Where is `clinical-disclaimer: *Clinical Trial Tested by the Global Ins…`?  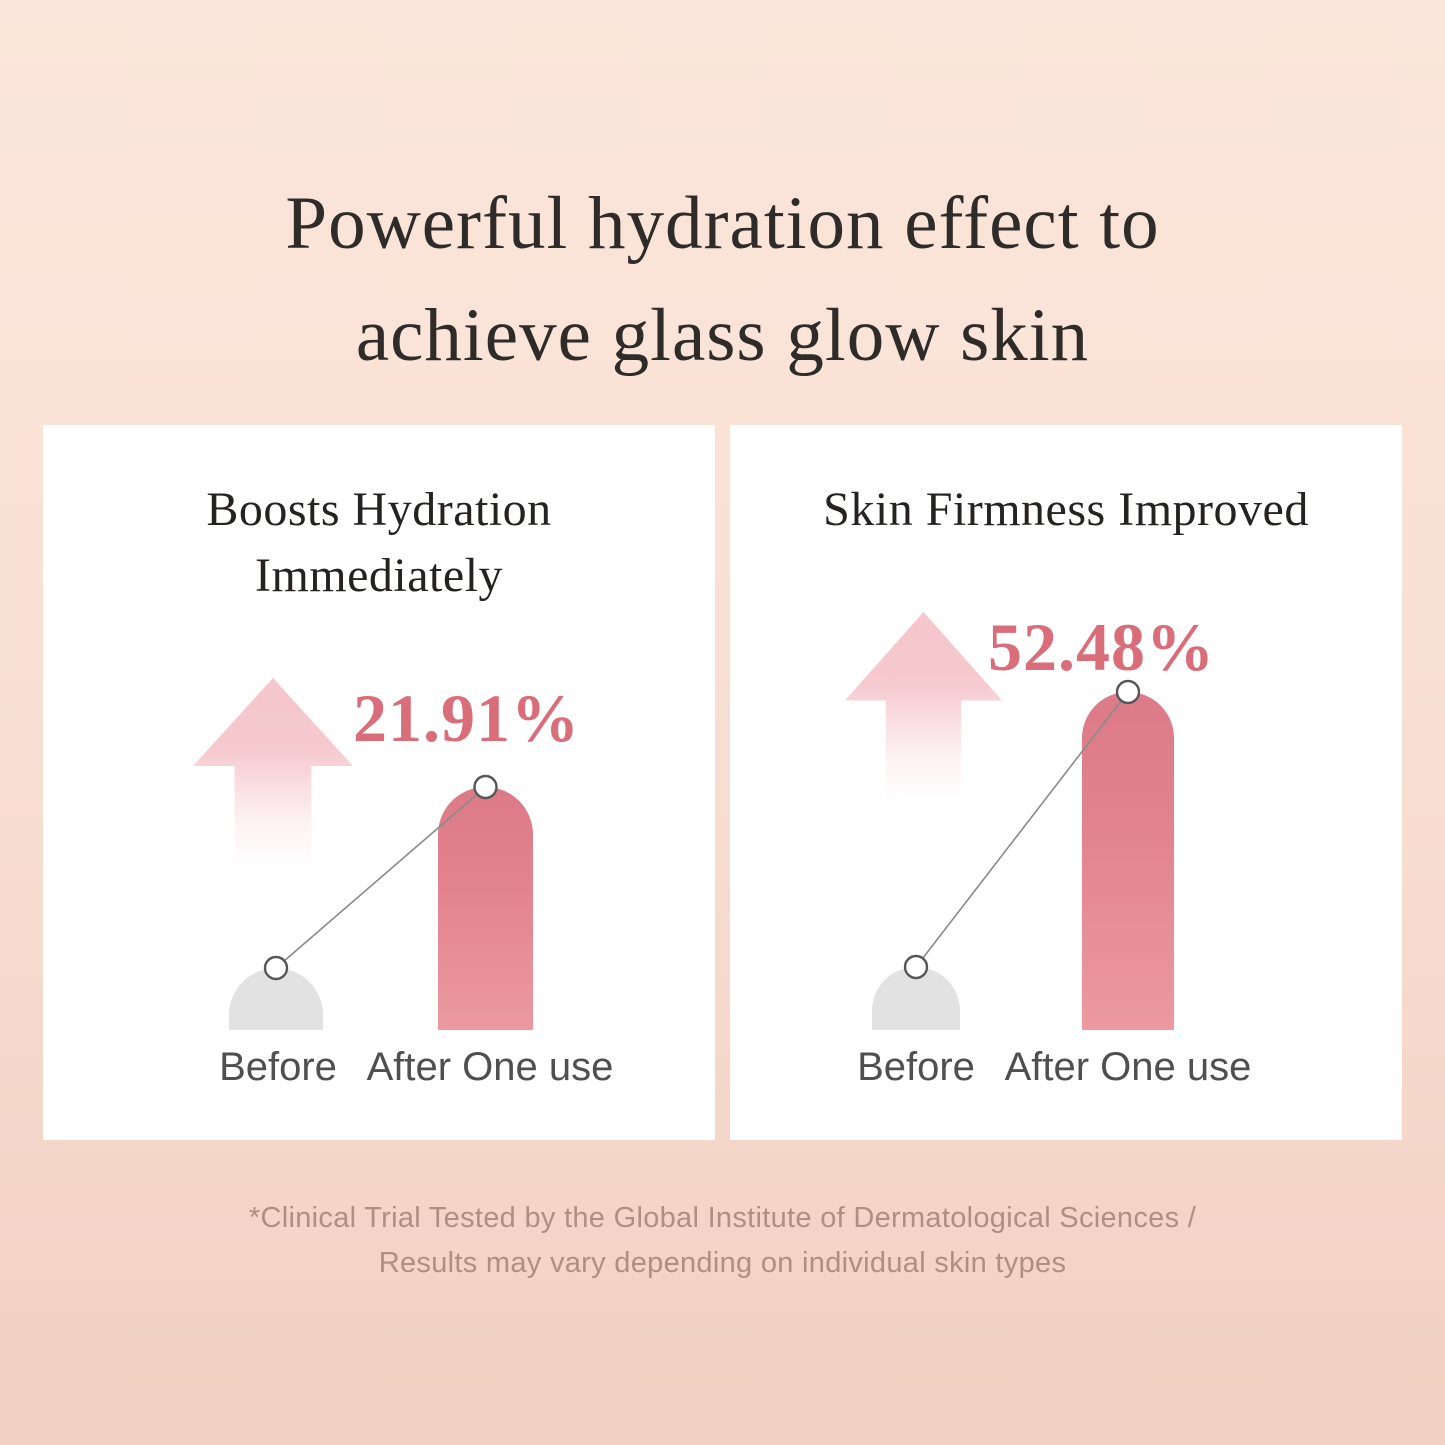
clinical-disclaimer: *Clinical Trial Tested by the Global Ins… is located at coordinates (722, 1241).